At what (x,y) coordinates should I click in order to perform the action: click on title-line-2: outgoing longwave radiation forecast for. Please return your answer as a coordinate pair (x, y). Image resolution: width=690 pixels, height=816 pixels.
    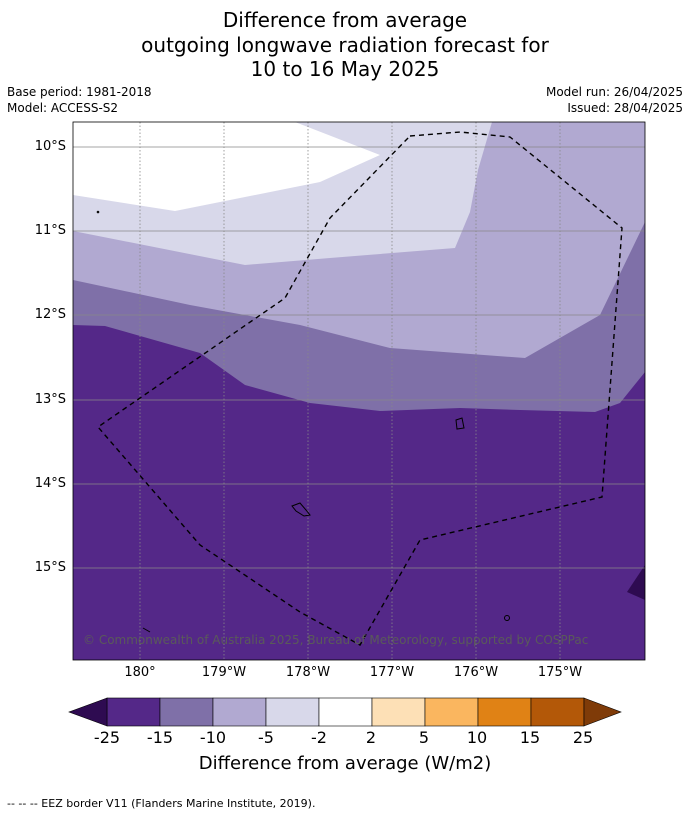
    Looking at the image, I should click on (345, 44).